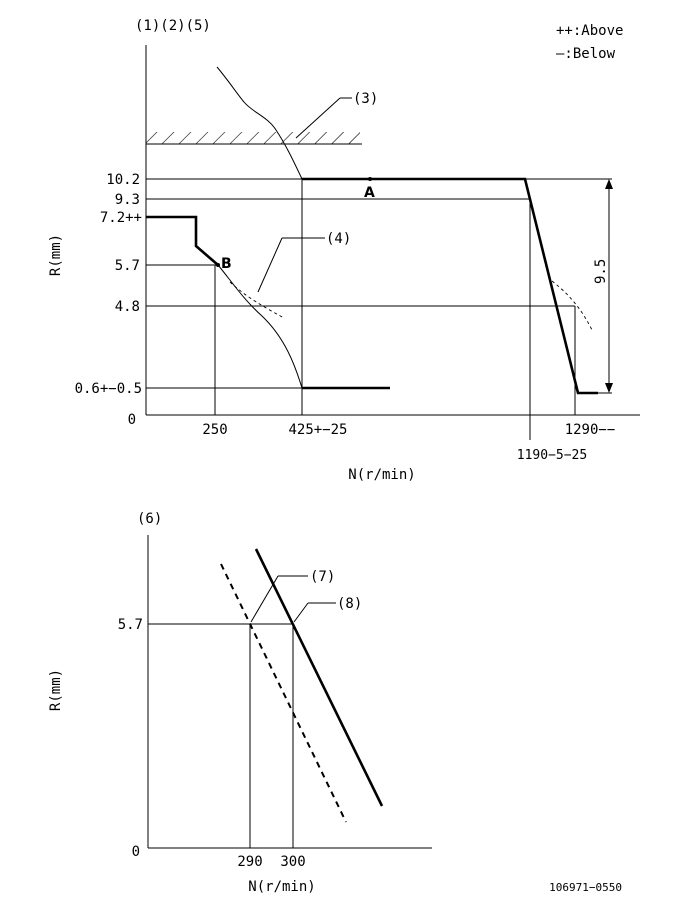 Image resolution: width=685 pixels, height=918 pixels. I want to click on header-label-6: (6), so click(149, 519).